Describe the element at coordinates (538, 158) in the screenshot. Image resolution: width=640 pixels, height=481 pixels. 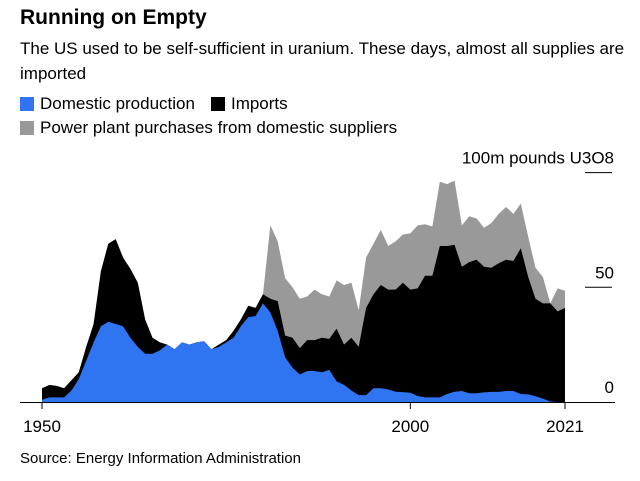
I see `y-tick-label: 100m pounds U3O8` at that location.